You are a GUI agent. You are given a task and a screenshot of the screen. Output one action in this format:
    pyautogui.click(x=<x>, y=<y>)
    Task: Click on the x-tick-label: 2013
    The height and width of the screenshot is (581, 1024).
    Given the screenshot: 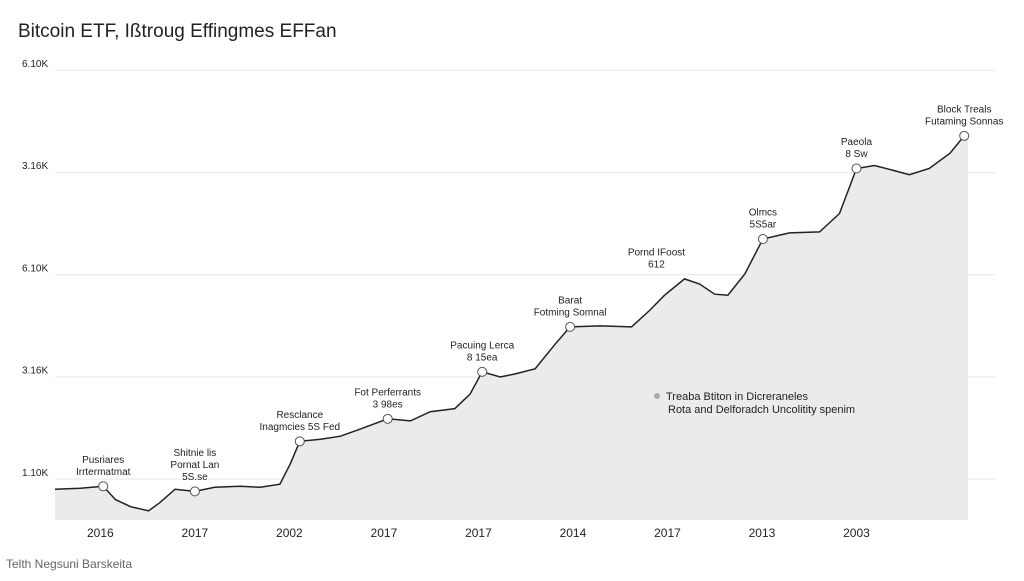 What is the action you would take?
    pyautogui.click(x=762, y=533)
    